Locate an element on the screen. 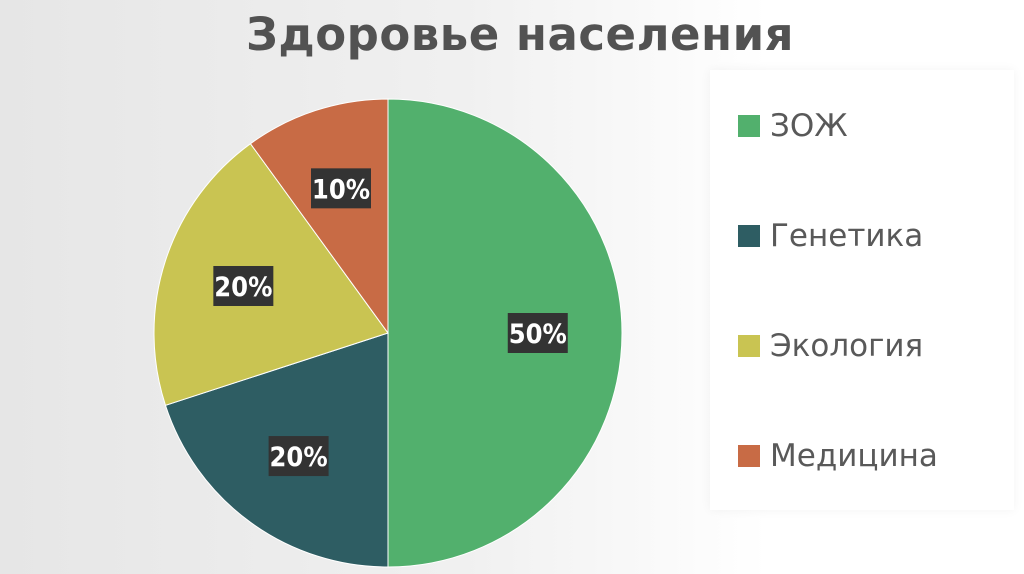 This screenshot has width=1024, height=574. data-label-meditsina: 10% is located at coordinates (340, 188).